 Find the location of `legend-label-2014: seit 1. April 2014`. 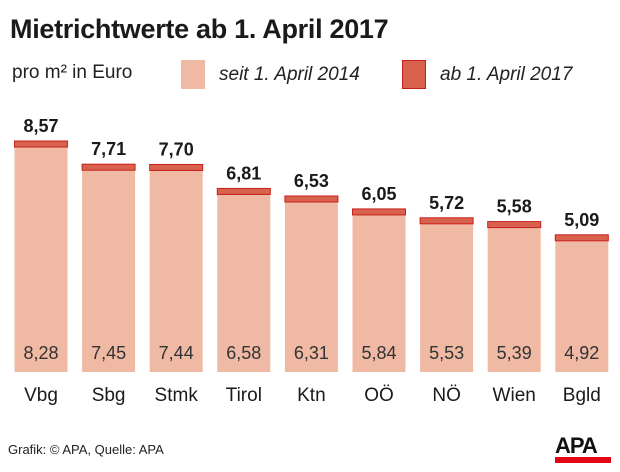

legend-label-2014: seit 1. April 2014 is located at coordinates (289, 74).